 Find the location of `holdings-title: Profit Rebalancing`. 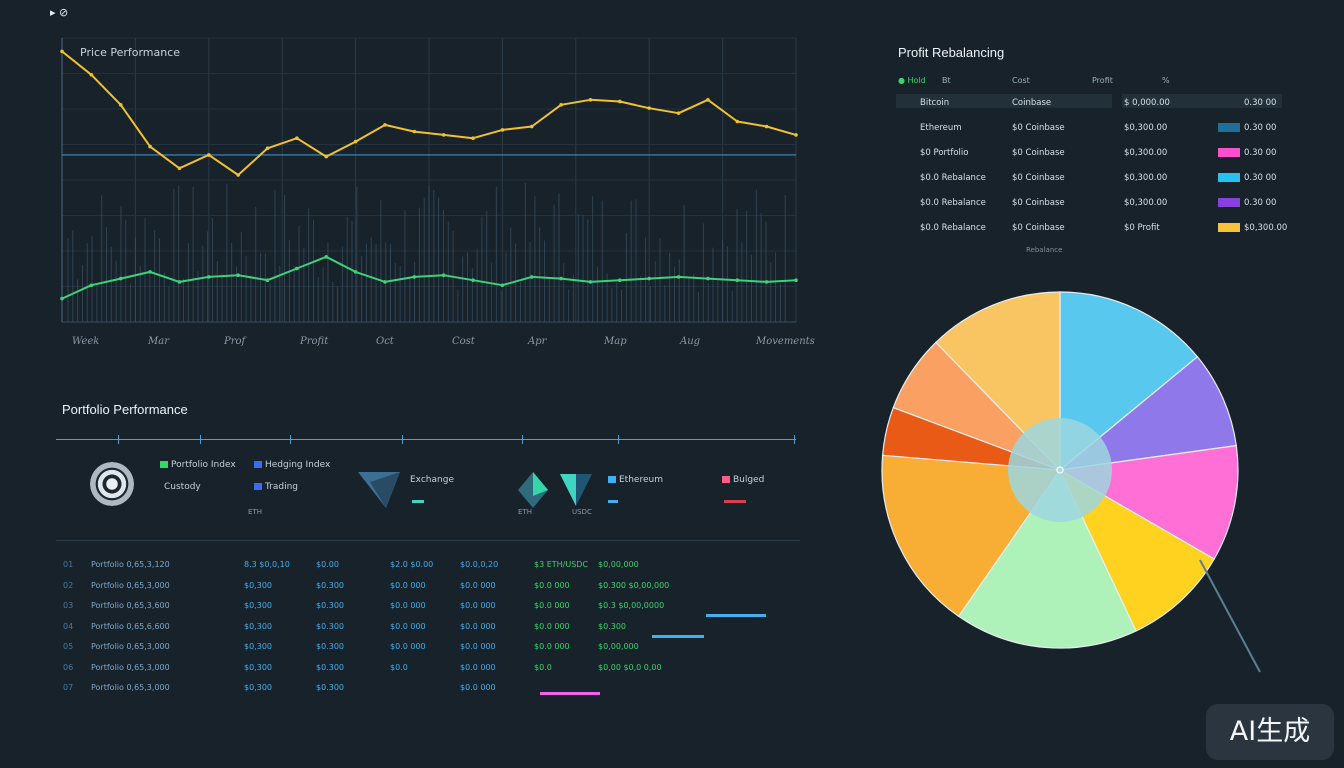

holdings-title: Profit Rebalancing is located at coordinates (951, 52).